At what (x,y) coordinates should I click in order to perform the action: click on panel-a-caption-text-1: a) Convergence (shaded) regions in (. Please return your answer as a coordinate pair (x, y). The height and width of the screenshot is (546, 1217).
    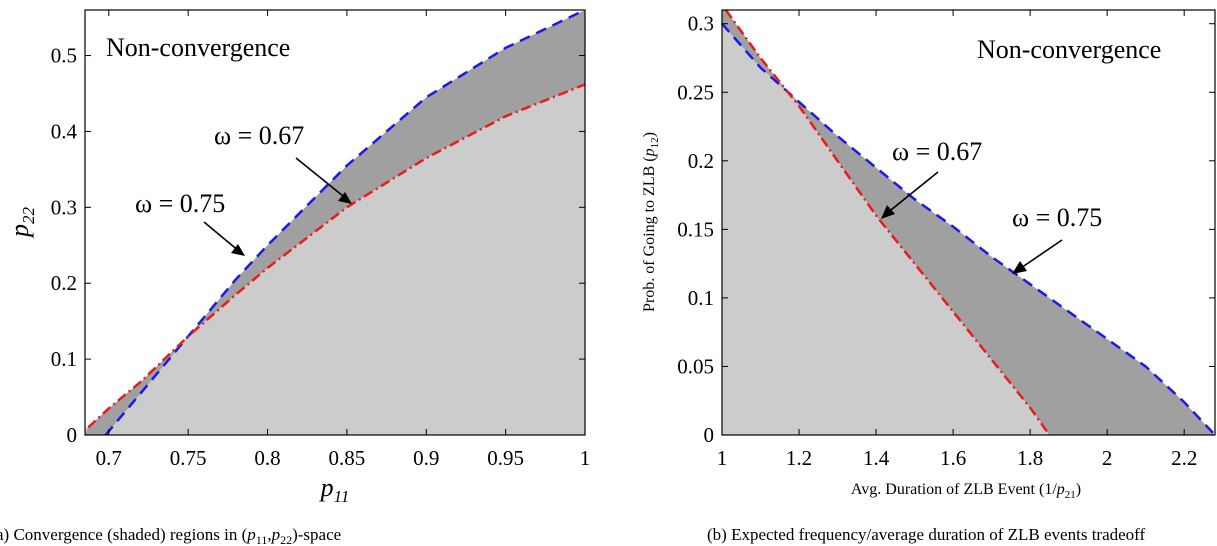
    Looking at the image, I should click on (124, 534).